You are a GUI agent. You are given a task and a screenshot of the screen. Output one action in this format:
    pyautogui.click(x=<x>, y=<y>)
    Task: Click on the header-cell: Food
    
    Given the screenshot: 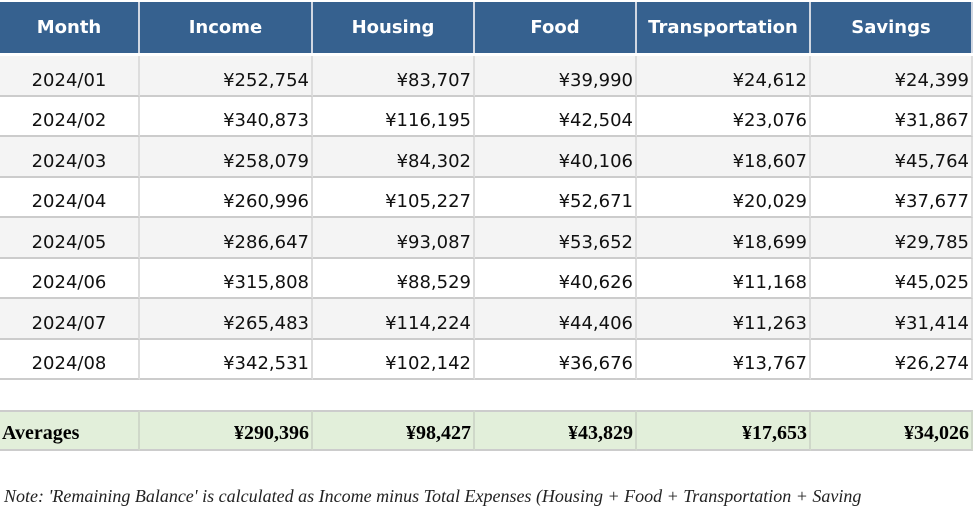 What is the action you would take?
    pyautogui.click(x=556, y=27)
    